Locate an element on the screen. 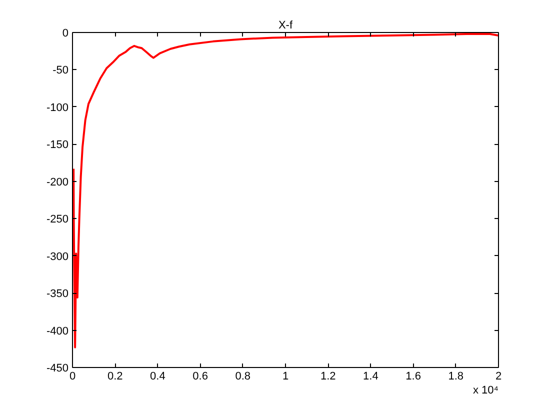 The width and height of the screenshot is (550, 412). x-tick-label: 0.6 is located at coordinates (200, 376).